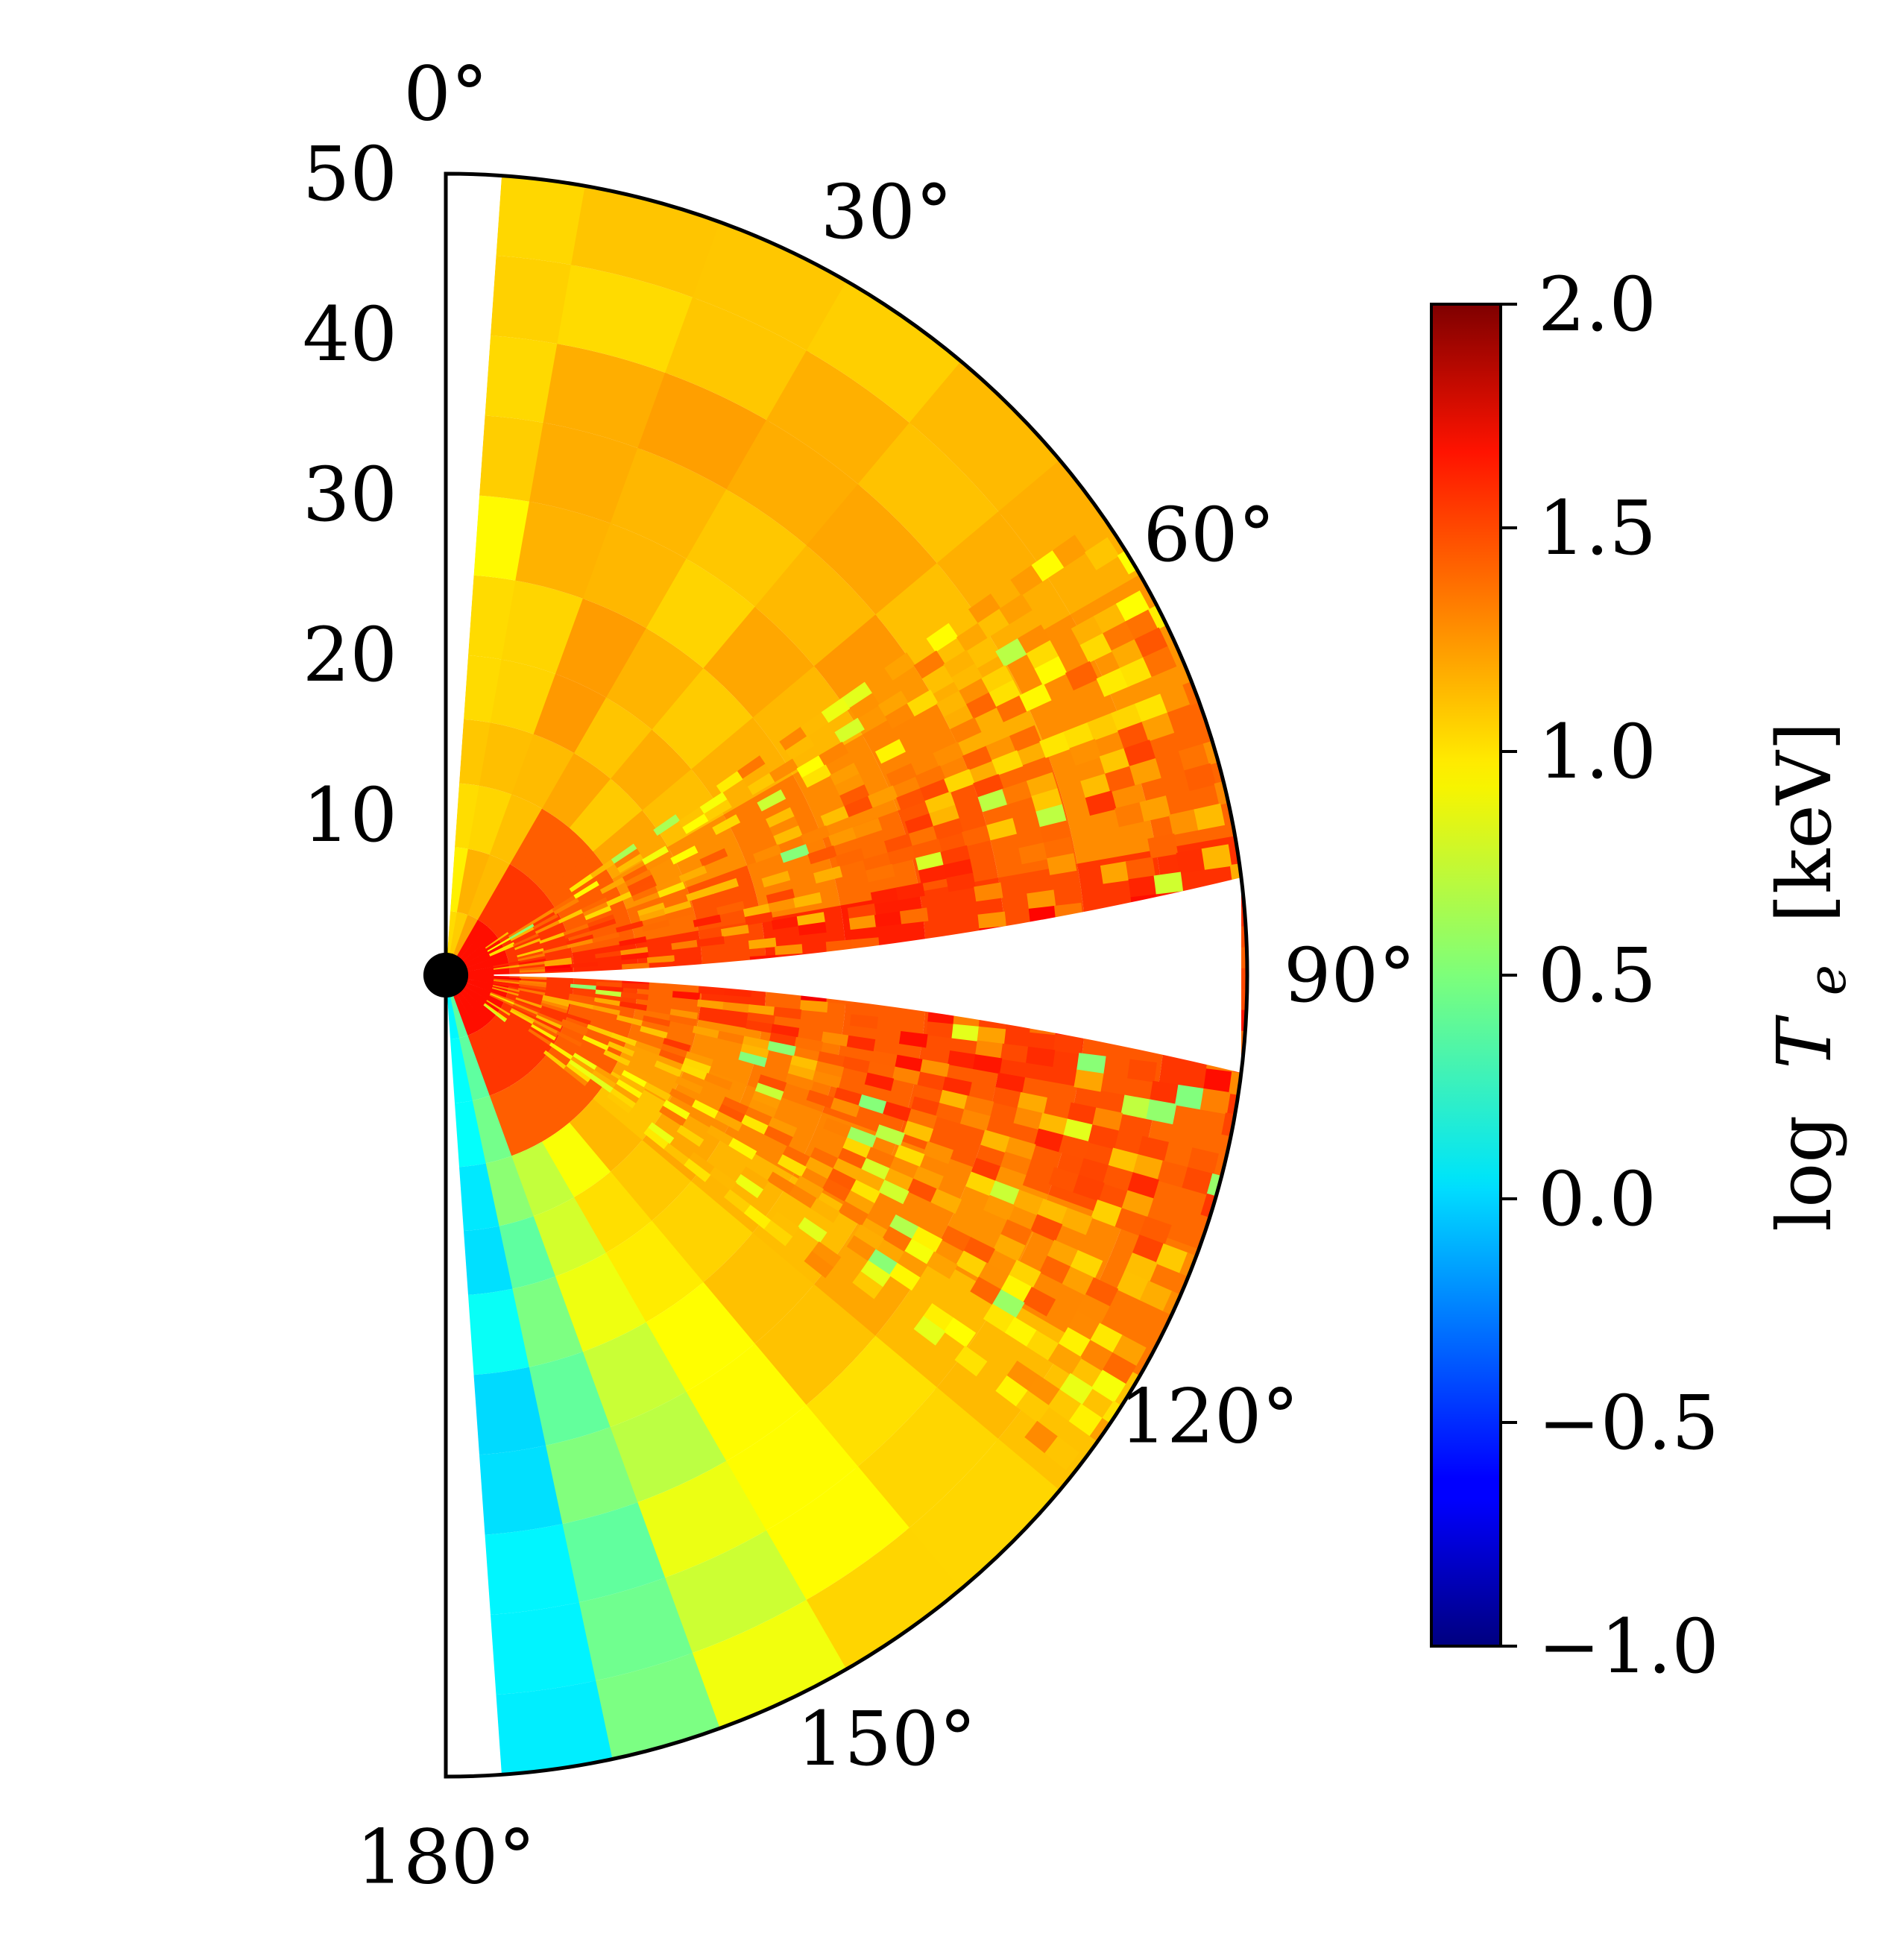  What do you see at coordinates (445, 94) in the screenshot?
I see `theta-tick-label: 0°` at bounding box center [445, 94].